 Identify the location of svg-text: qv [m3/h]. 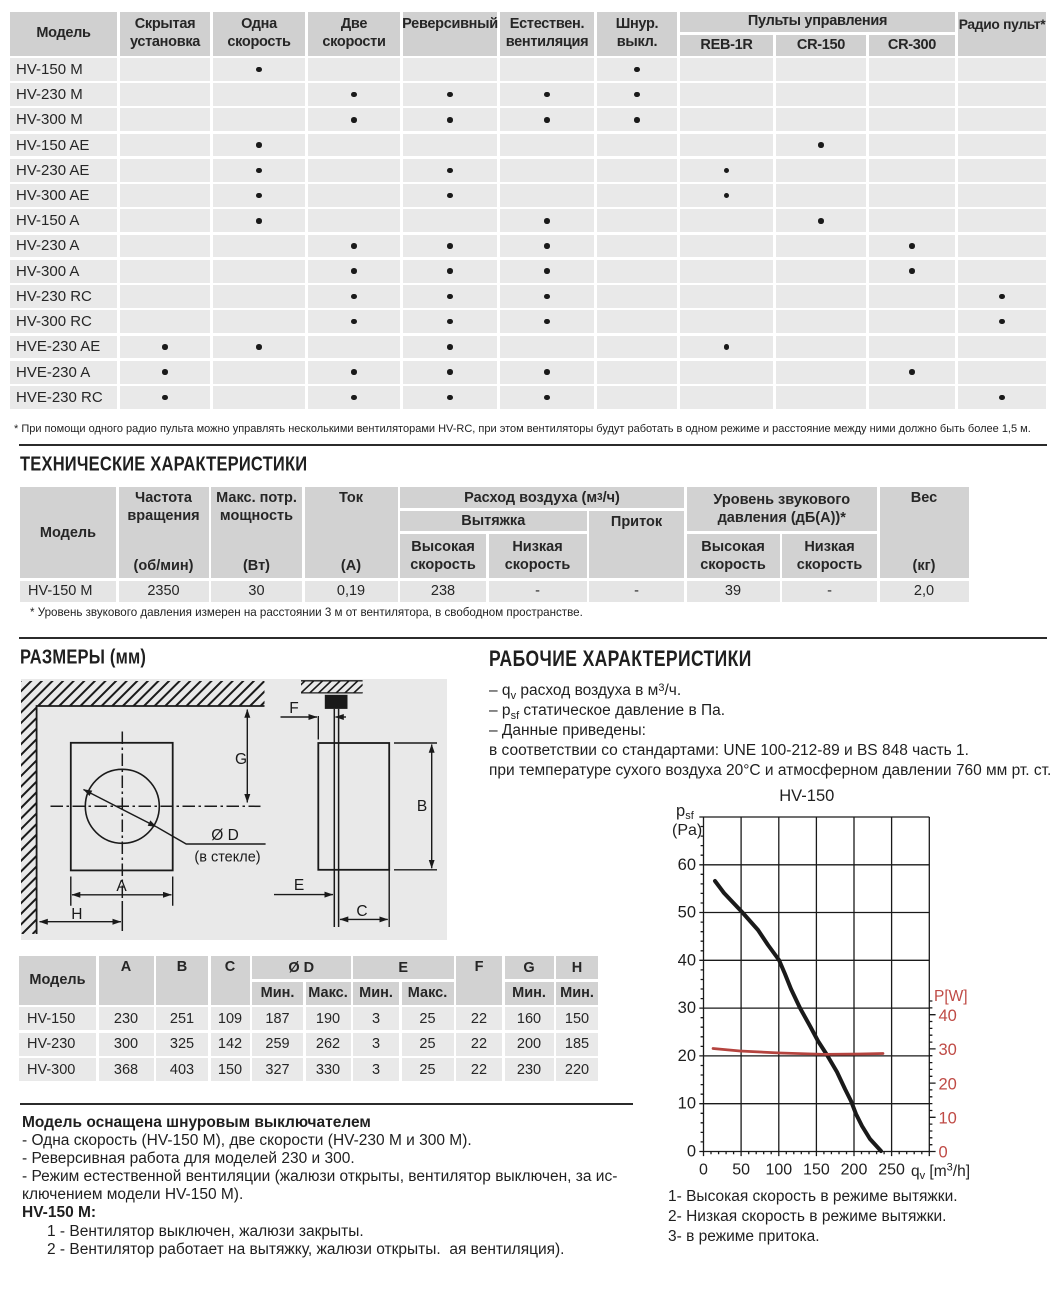
(940, 1172).